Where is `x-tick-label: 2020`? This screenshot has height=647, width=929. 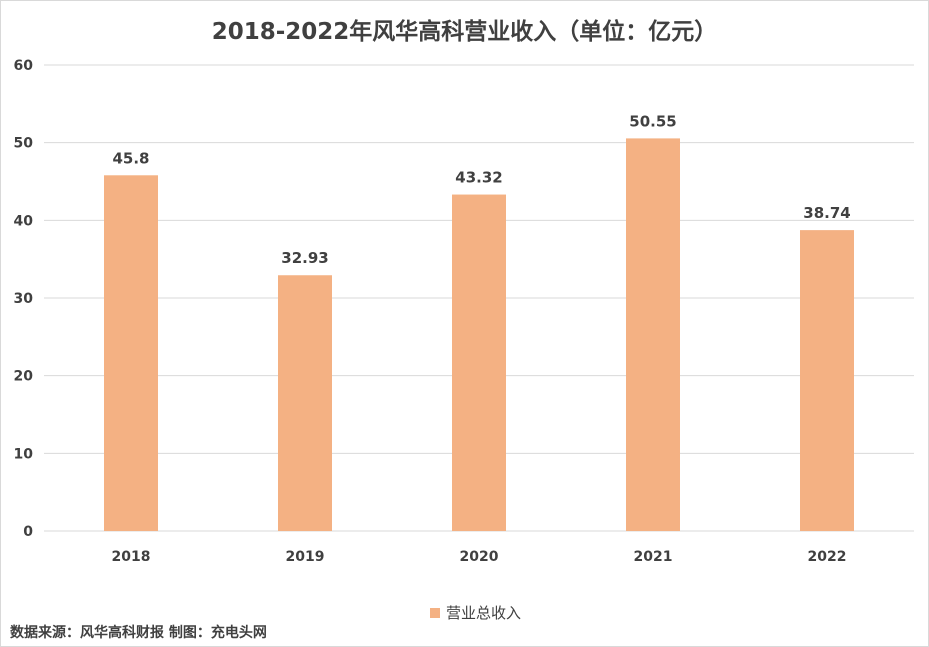
x-tick-label: 2020 is located at coordinates (479, 557).